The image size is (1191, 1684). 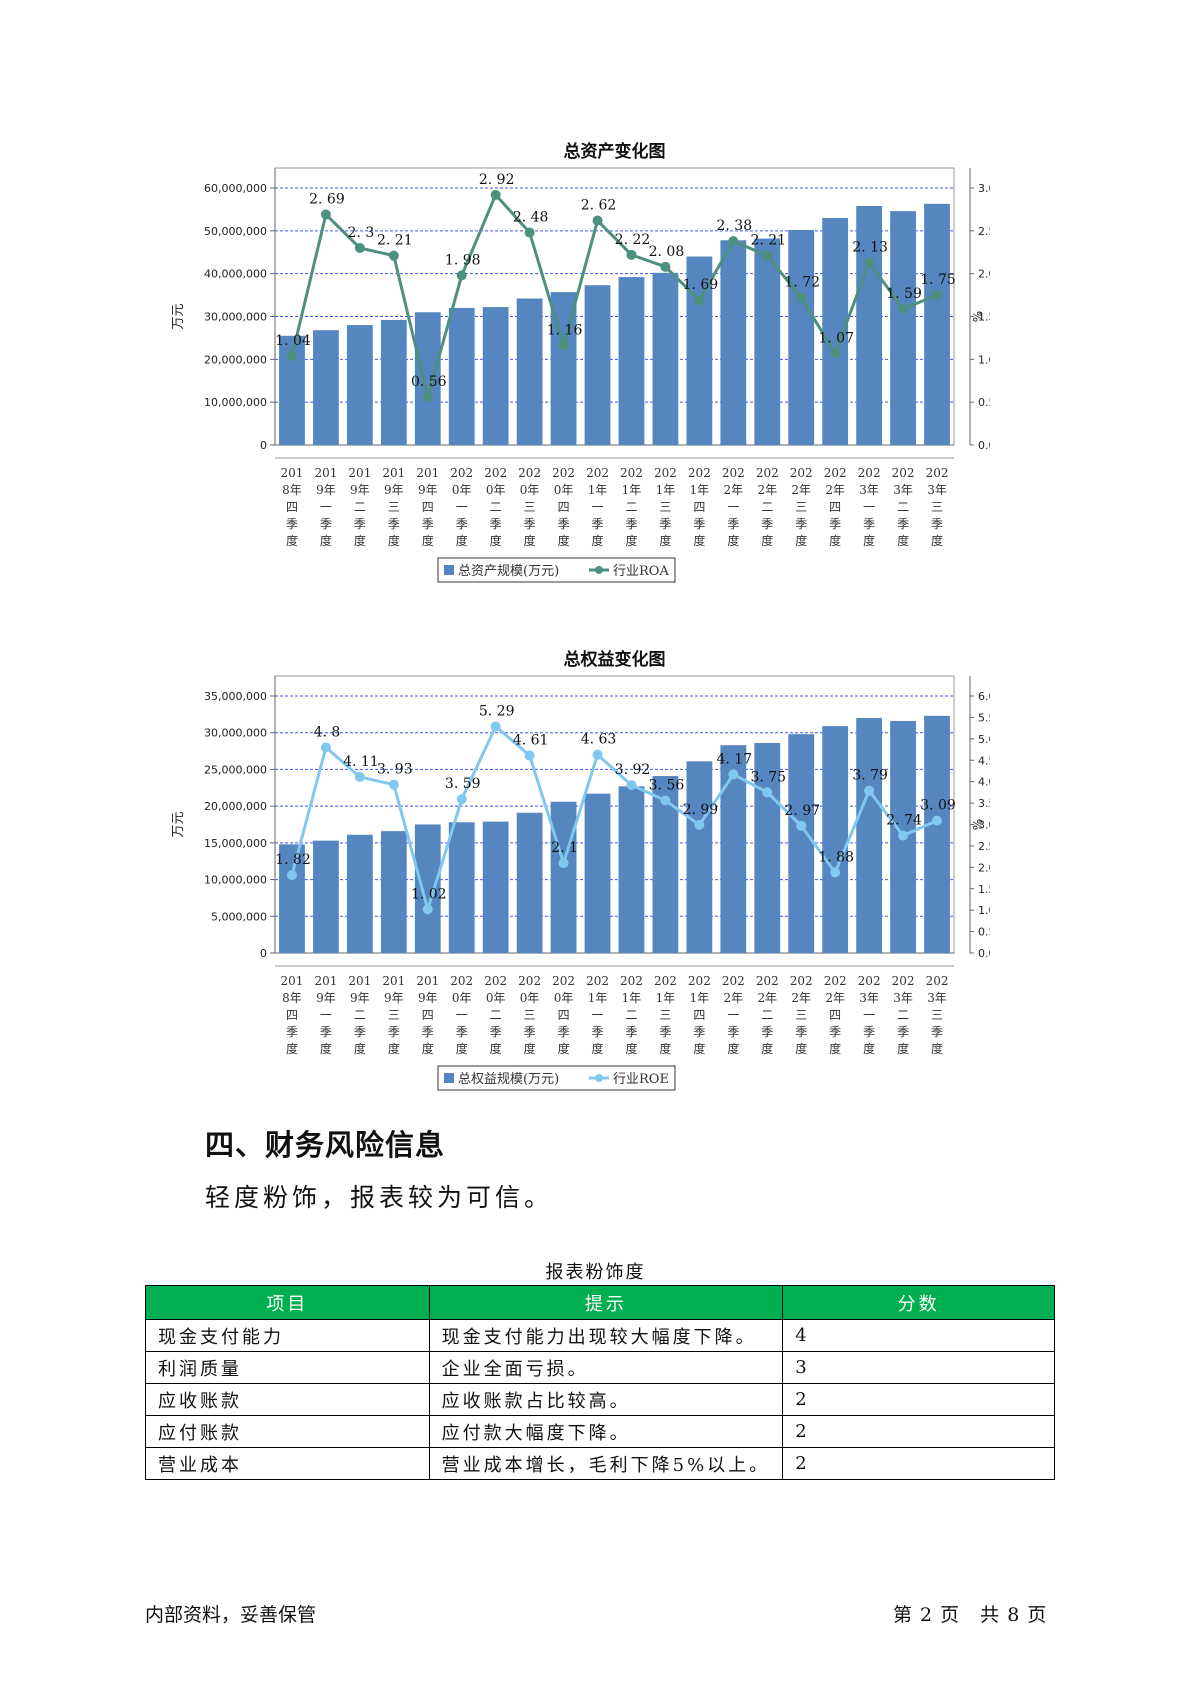 What do you see at coordinates (449, 570) in the screenshot?
I see `legend-bar-swatch` at bounding box center [449, 570].